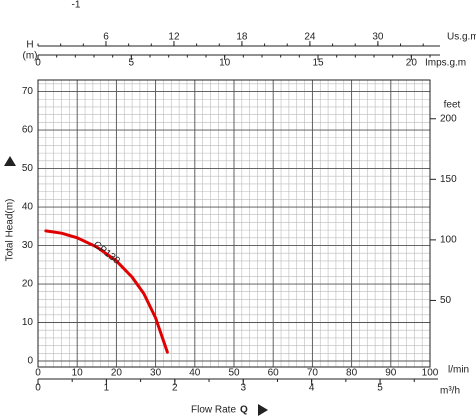  What do you see at coordinates (76, 5) in the screenshot?
I see `corner-note: -1` at bounding box center [76, 5].